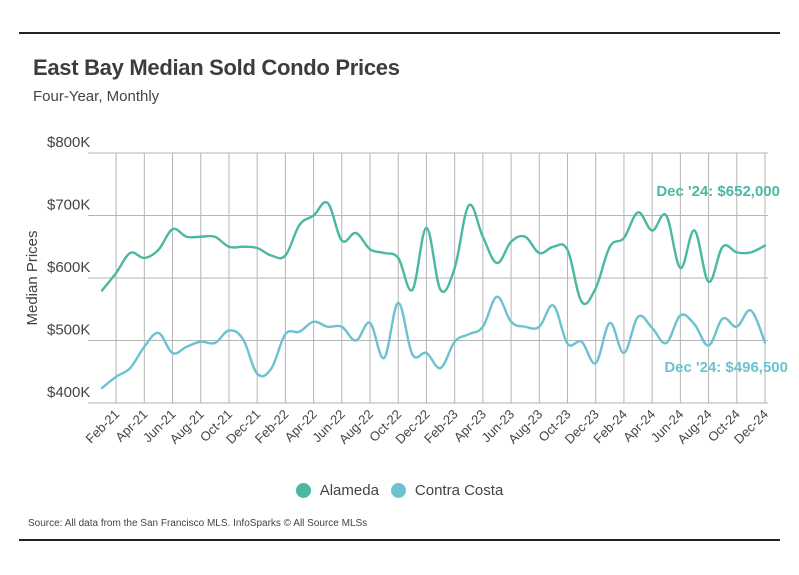  What do you see at coordinates (399, 540) in the screenshot?
I see `bottom-rule` at bounding box center [399, 540].